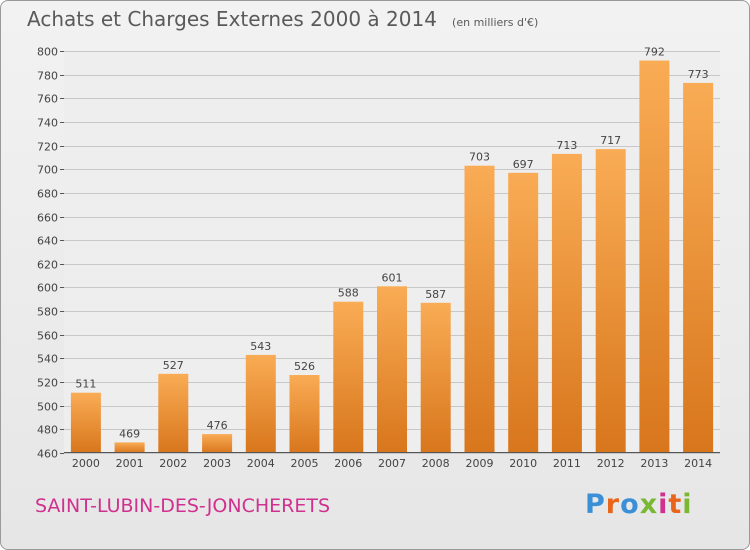 This screenshot has height=550, width=750. Describe the element at coordinates (698, 463) in the screenshot. I see `x-tick-label: 2014` at that location.